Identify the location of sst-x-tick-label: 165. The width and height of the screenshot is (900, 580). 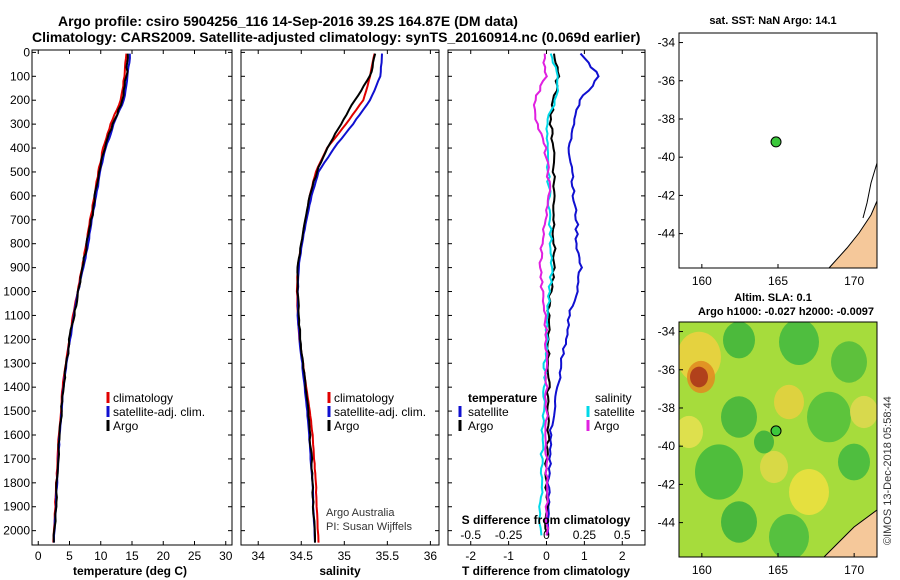
(778, 281).